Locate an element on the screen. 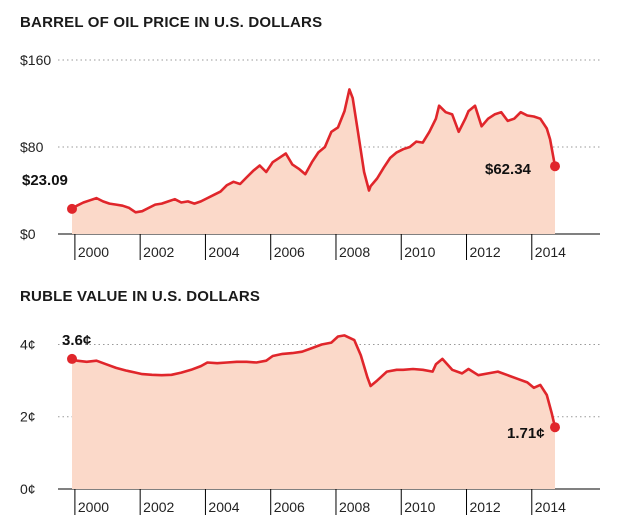 The width and height of the screenshot is (632, 532). ruble-x-tick-label: 2010 is located at coordinates (419, 507).